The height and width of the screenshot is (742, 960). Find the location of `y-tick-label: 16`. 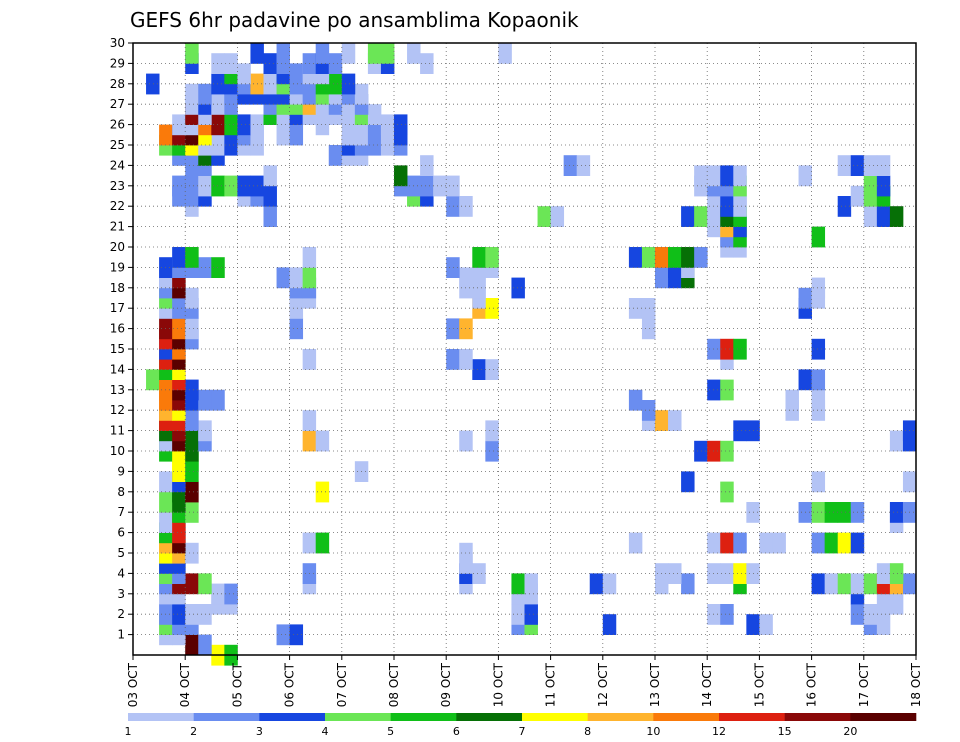

y-tick-label: 16 is located at coordinates (117, 329).